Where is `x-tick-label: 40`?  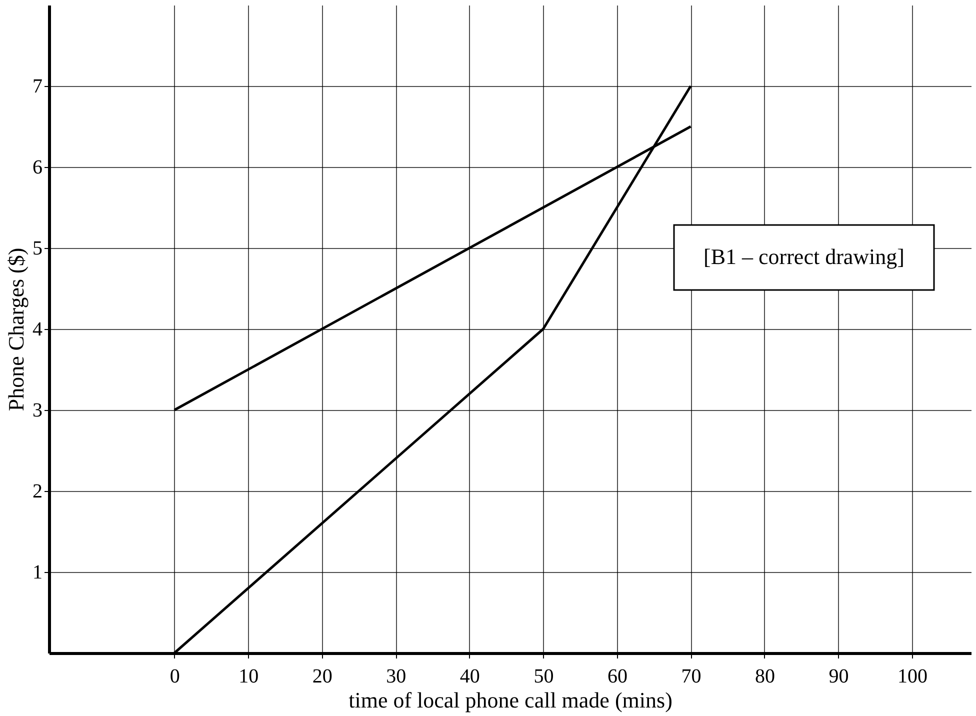 x-tick-label: 40 is located at coordinates (470, 677).